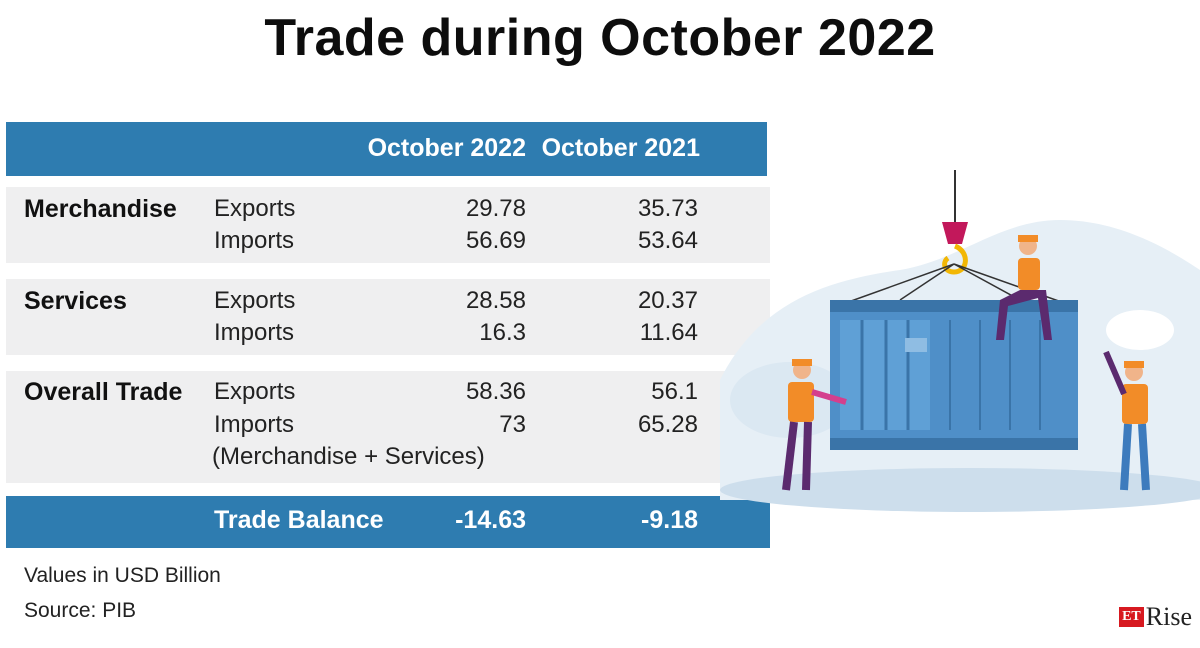  I want to click on header-col-oct2022: October 2022, so click(446, 148).